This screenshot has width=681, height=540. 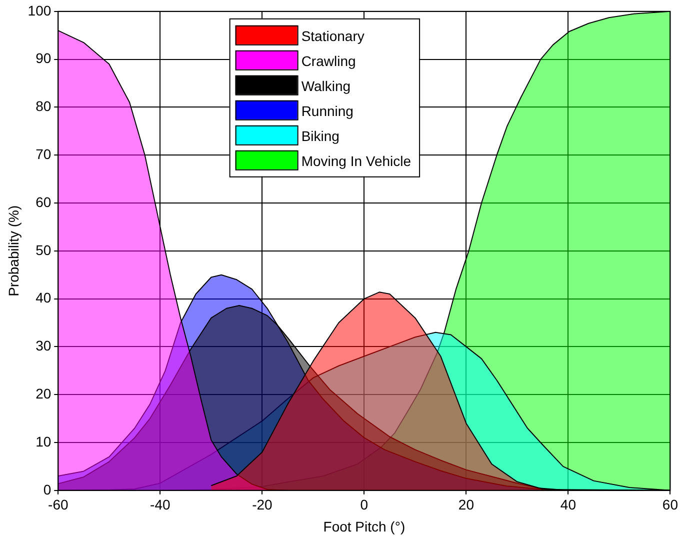 What do you see at coordinates (40, 10) in the screenshot?
I see `y-tick-label: 100` at bounding box center [40, 10].